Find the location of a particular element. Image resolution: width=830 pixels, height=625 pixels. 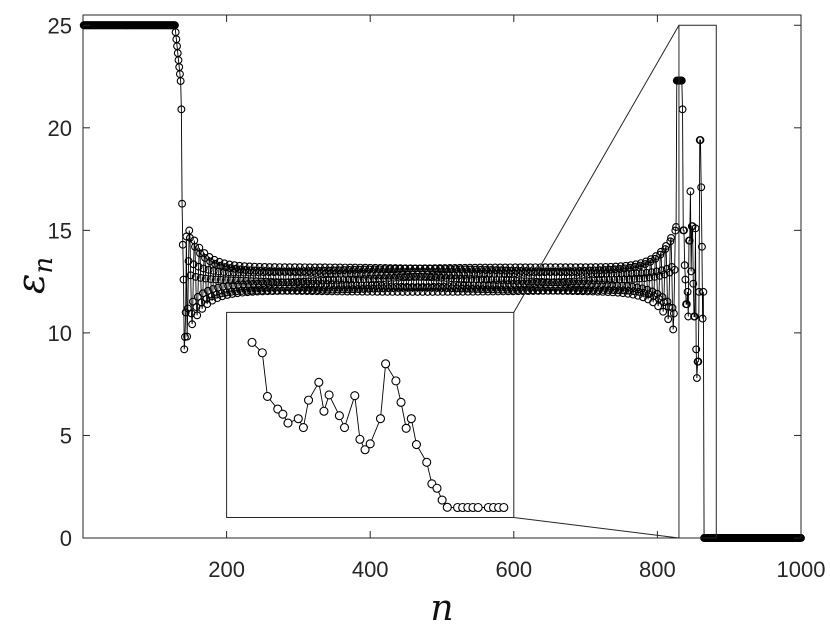

zoom-connector is located at coordinates (596, 527).